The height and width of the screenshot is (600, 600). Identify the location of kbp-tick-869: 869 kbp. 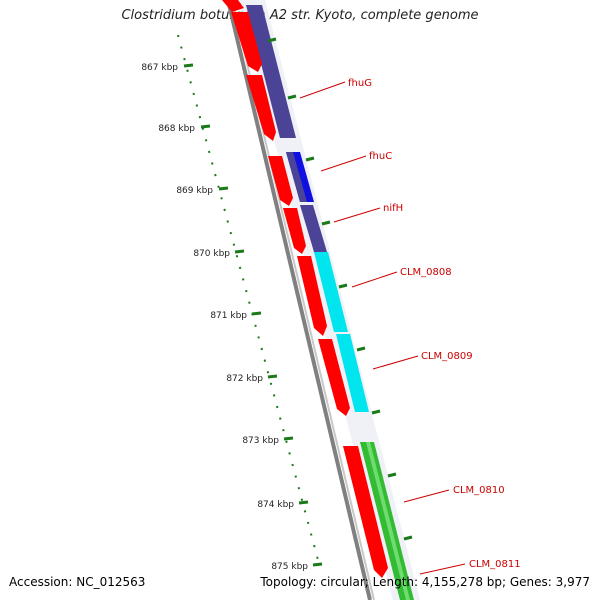
(202, 191).